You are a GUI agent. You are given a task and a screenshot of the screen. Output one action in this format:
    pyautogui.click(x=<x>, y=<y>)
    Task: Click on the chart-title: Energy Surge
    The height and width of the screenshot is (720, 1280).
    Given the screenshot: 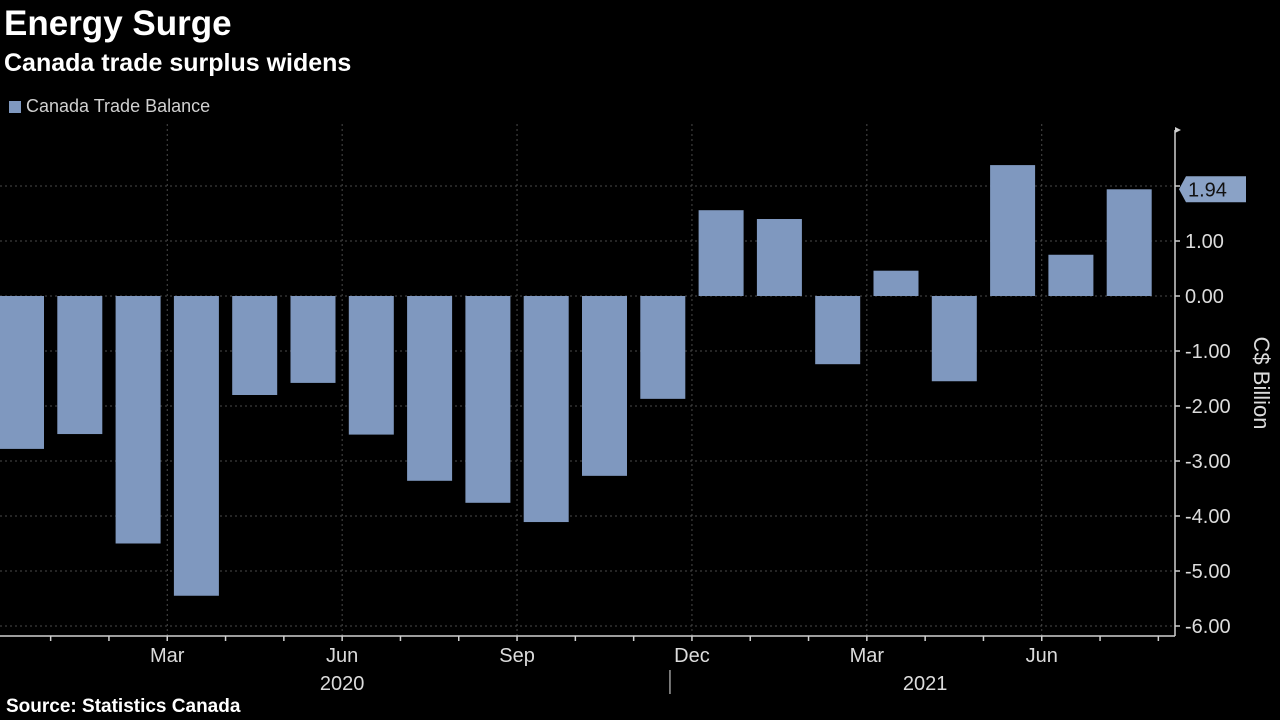 What is the action you would take?
    pyautogui.click(x=118, y=23)
    